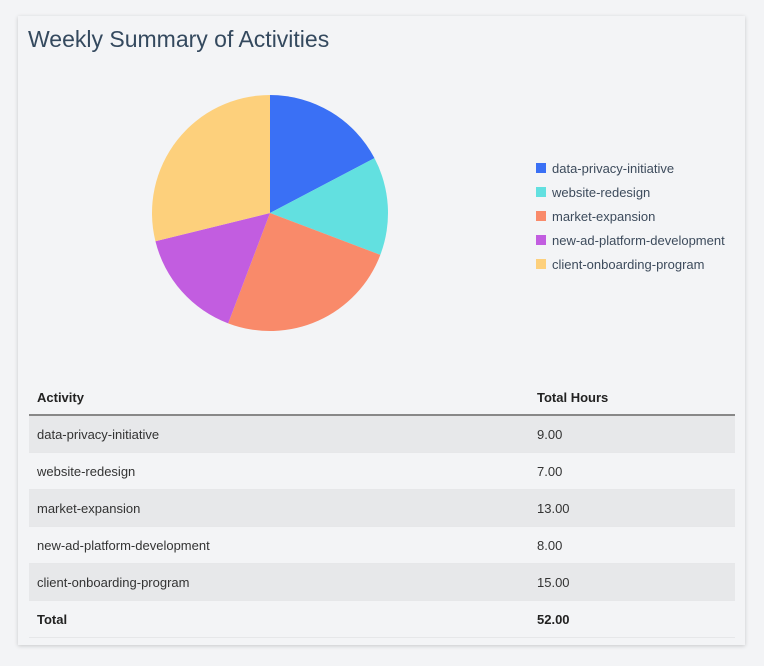  I want to click on pie-slice-new-ad-platform-development, so click(212, 268).